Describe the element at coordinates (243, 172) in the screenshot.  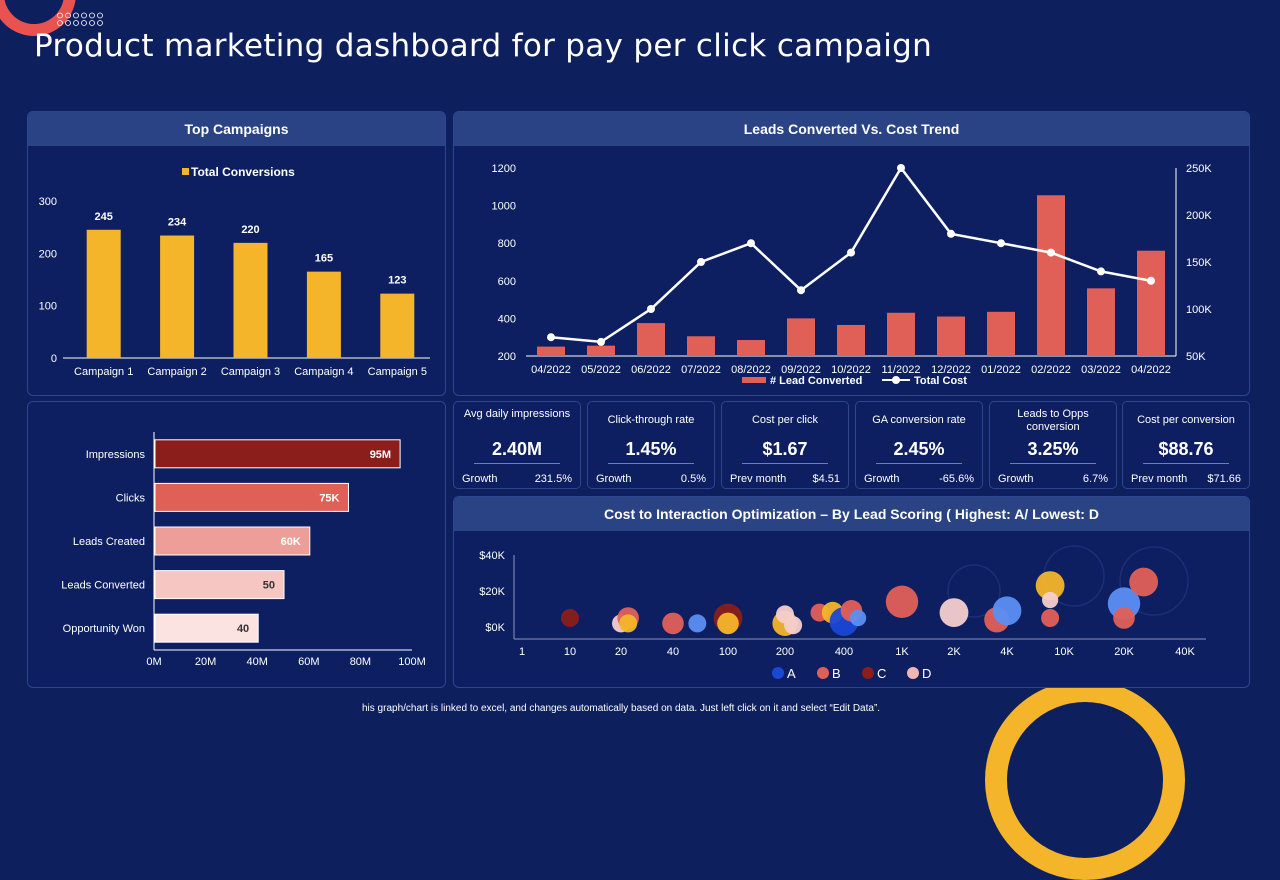
I see `legend-label: Total Conversions` at that location.